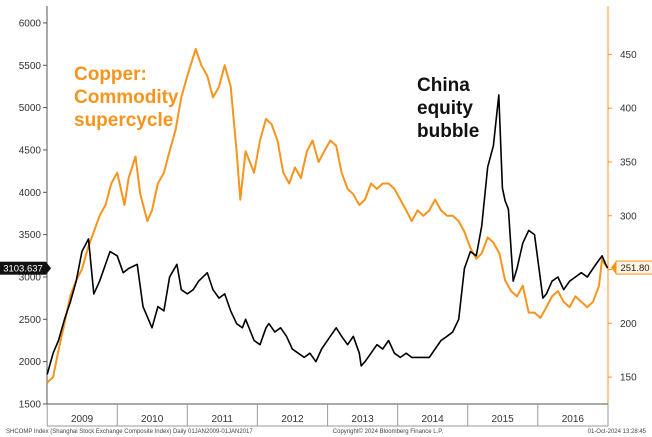 The image size is (652, 437). What do you see at coordinates (628, 109) in the screenshot?
I see `right-axis-tick-label: 400` at bounding box center [628, 109].